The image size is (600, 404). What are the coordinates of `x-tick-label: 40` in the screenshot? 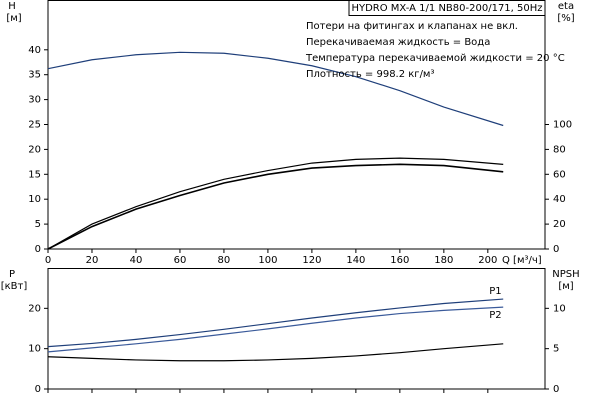 It's located at (136, 260).